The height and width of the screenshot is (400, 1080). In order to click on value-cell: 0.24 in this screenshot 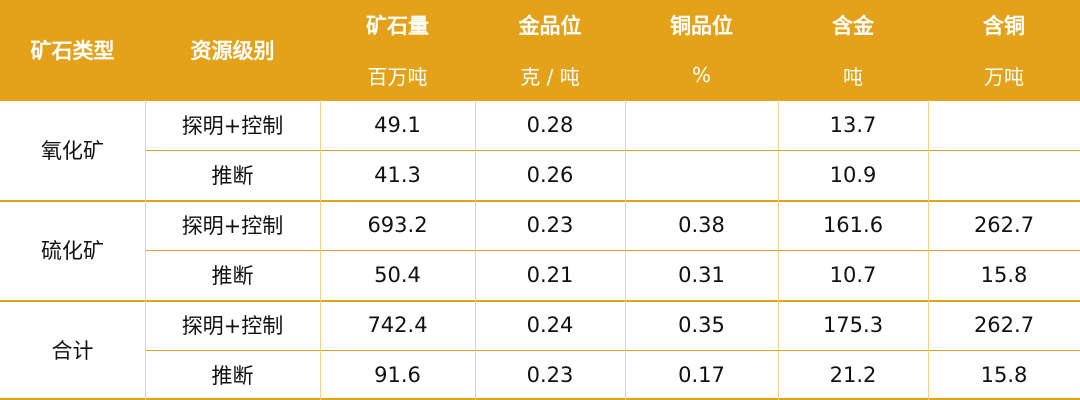, I will do `click(550, 325)`.